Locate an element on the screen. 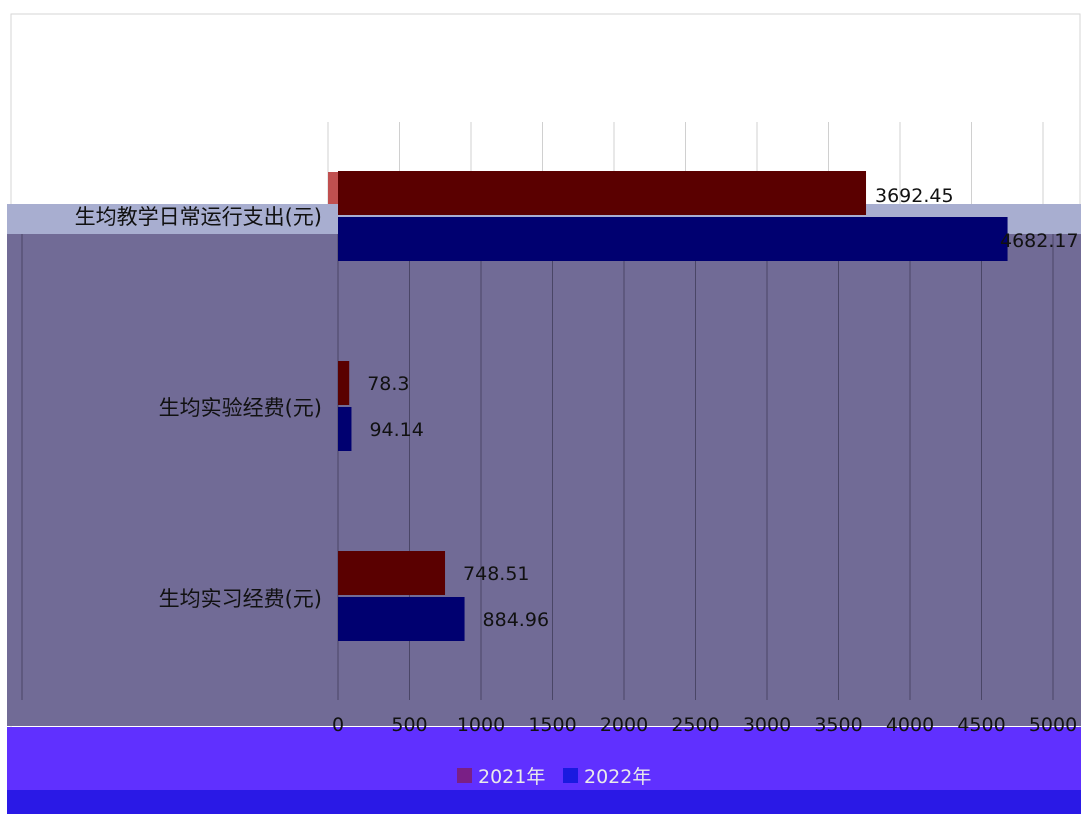 The image size is (1081, 814). legend: 2021年 2022年 is located at coordinates (554, 777).